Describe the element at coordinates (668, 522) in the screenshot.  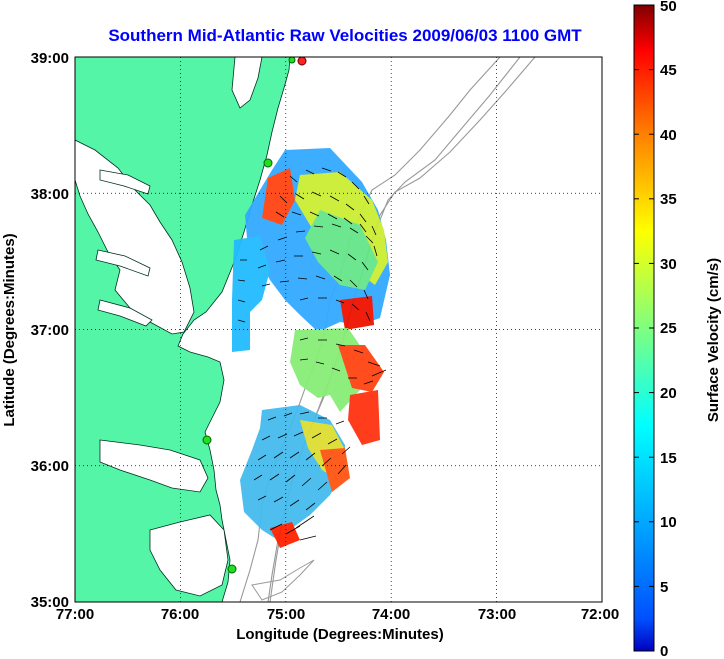
I see `colorbar-tick-label: 10` at that location.